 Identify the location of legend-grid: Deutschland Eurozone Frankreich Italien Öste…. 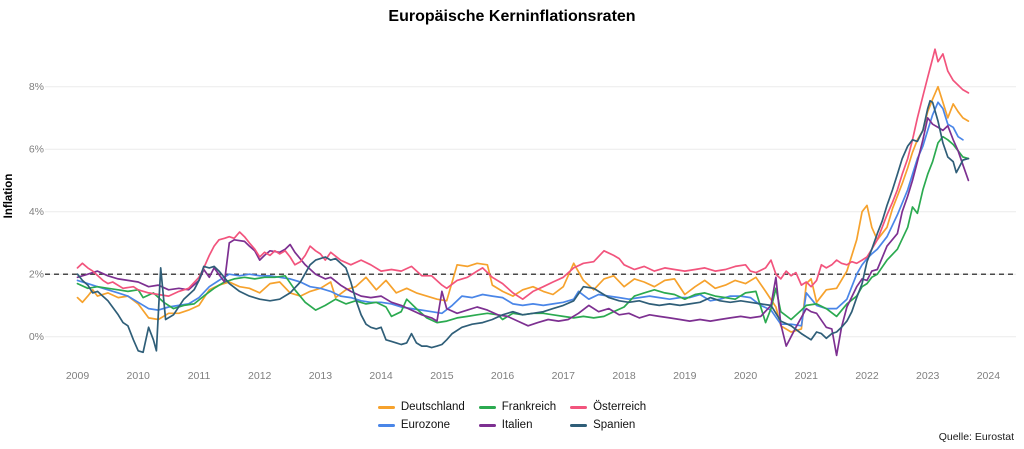
(511, 416).